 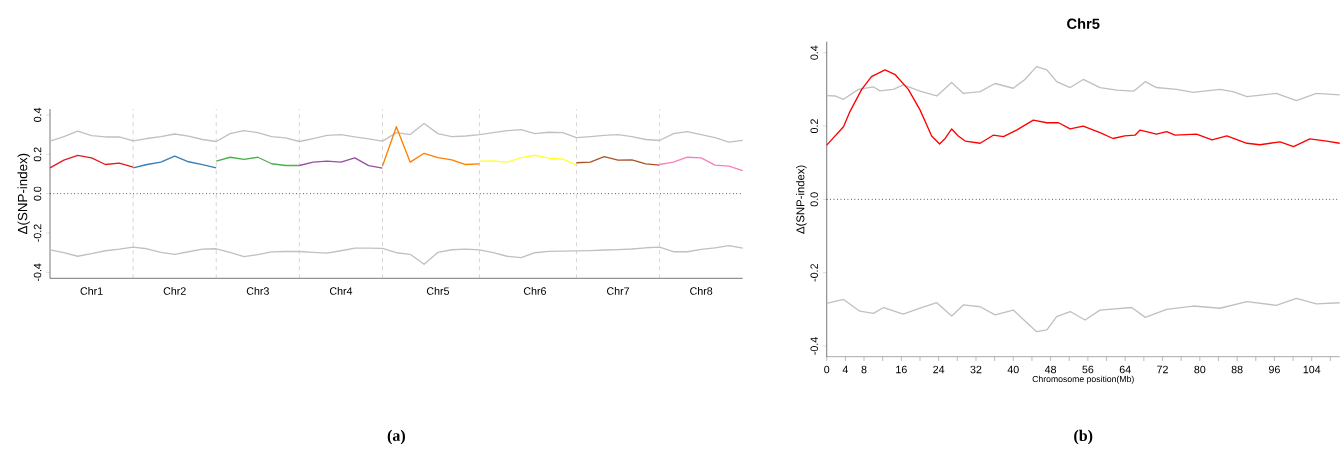 I want to click on x-tick-label: 48, so click(x=1050, y=369).